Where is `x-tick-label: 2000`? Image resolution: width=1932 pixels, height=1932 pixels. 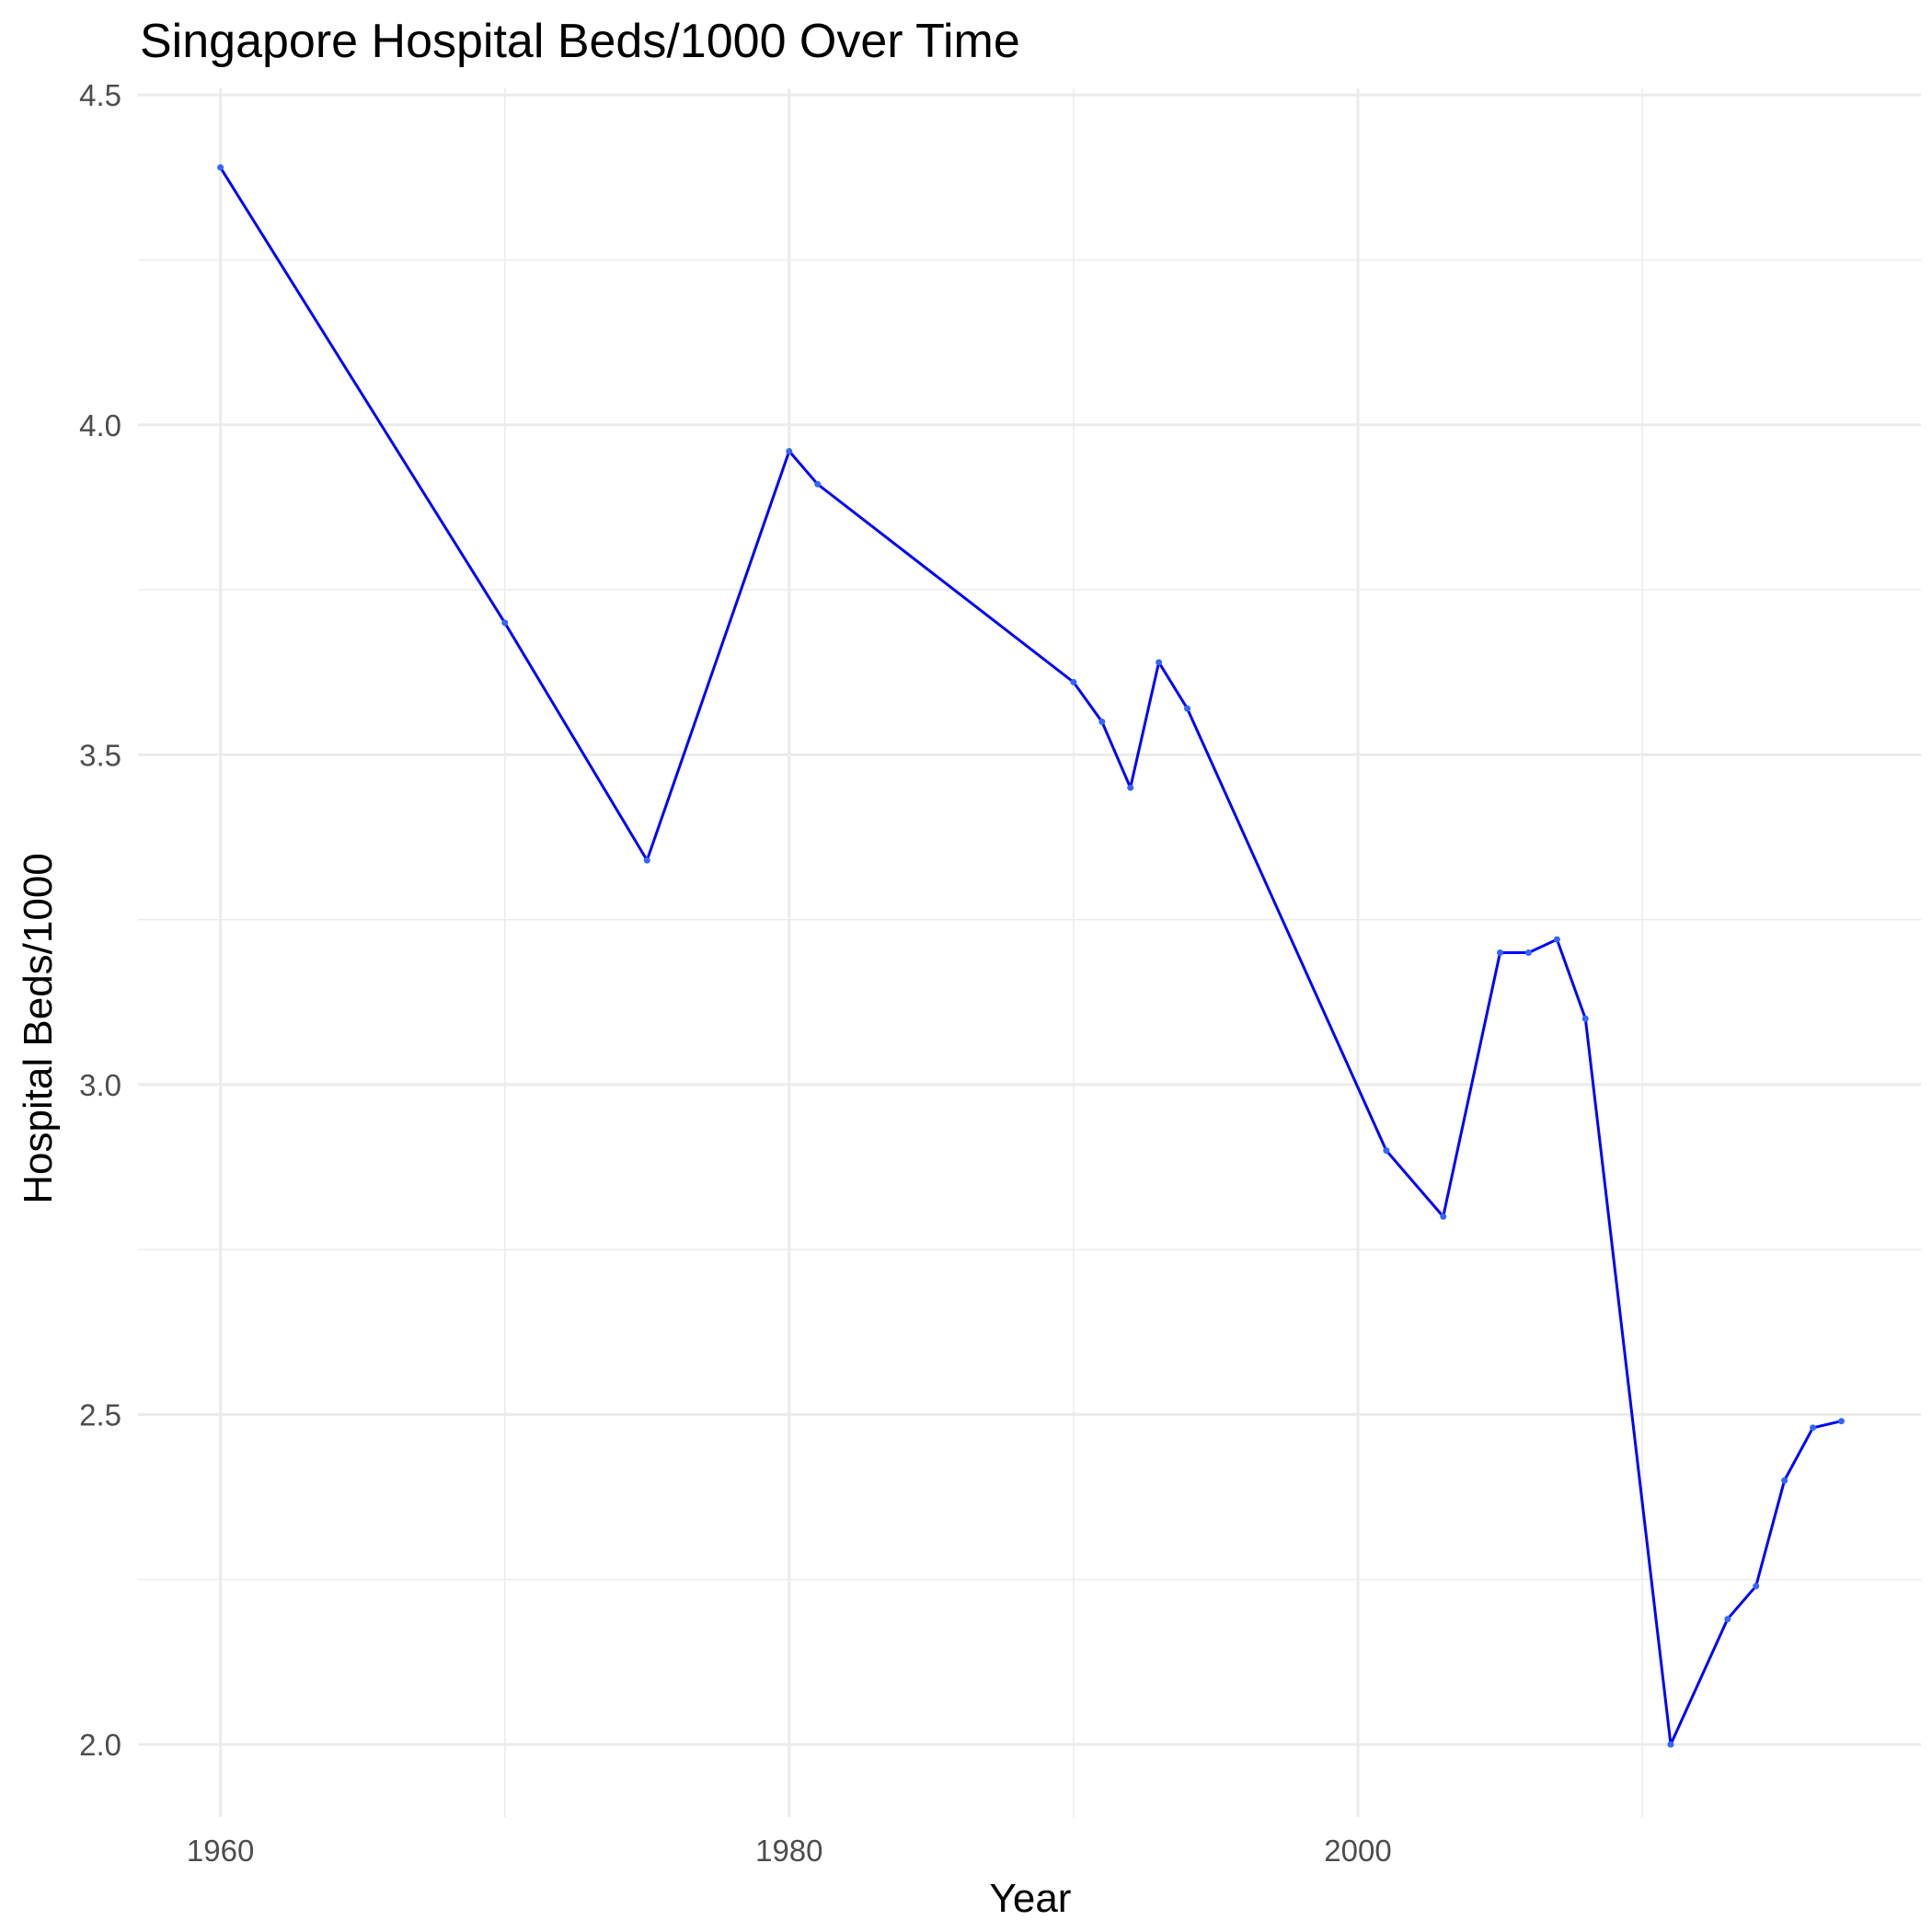
x-tick-label: 2000 is located at coordinates (1357, 1851).